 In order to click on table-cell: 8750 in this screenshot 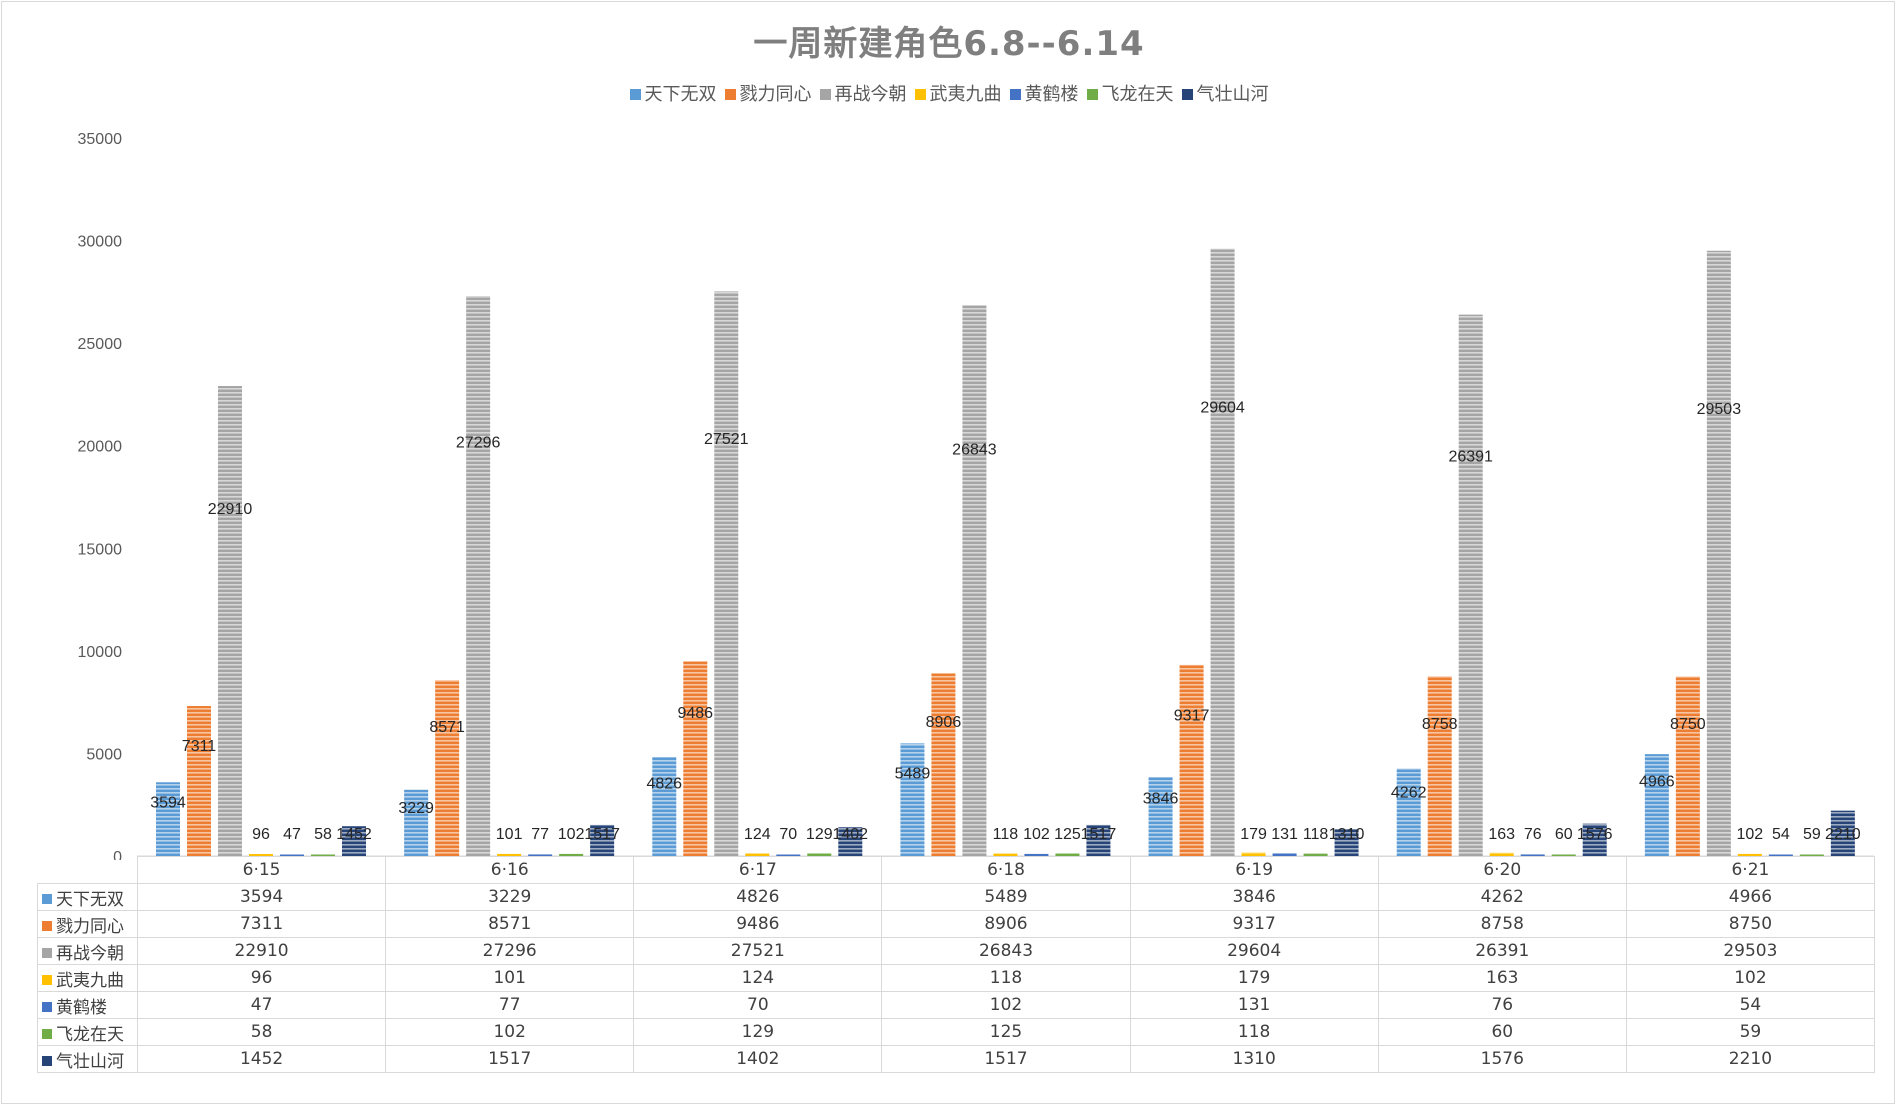, I will do `click(1750, 924)`.